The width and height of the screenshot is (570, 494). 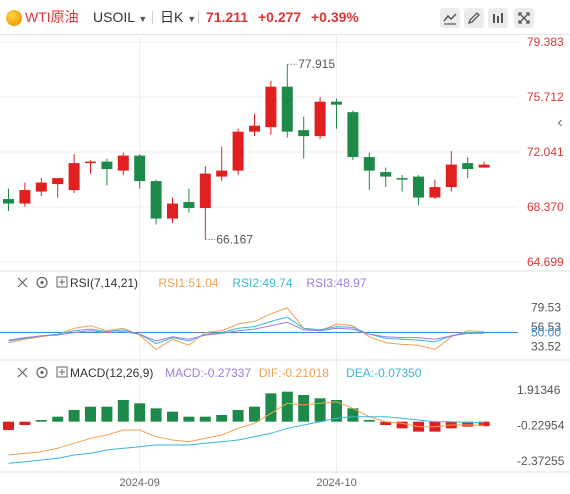 What do you see at coordinates (52, 17) in the screenshot?
I see `instrument-name: WTI原油` at bounding box center [52, 17].